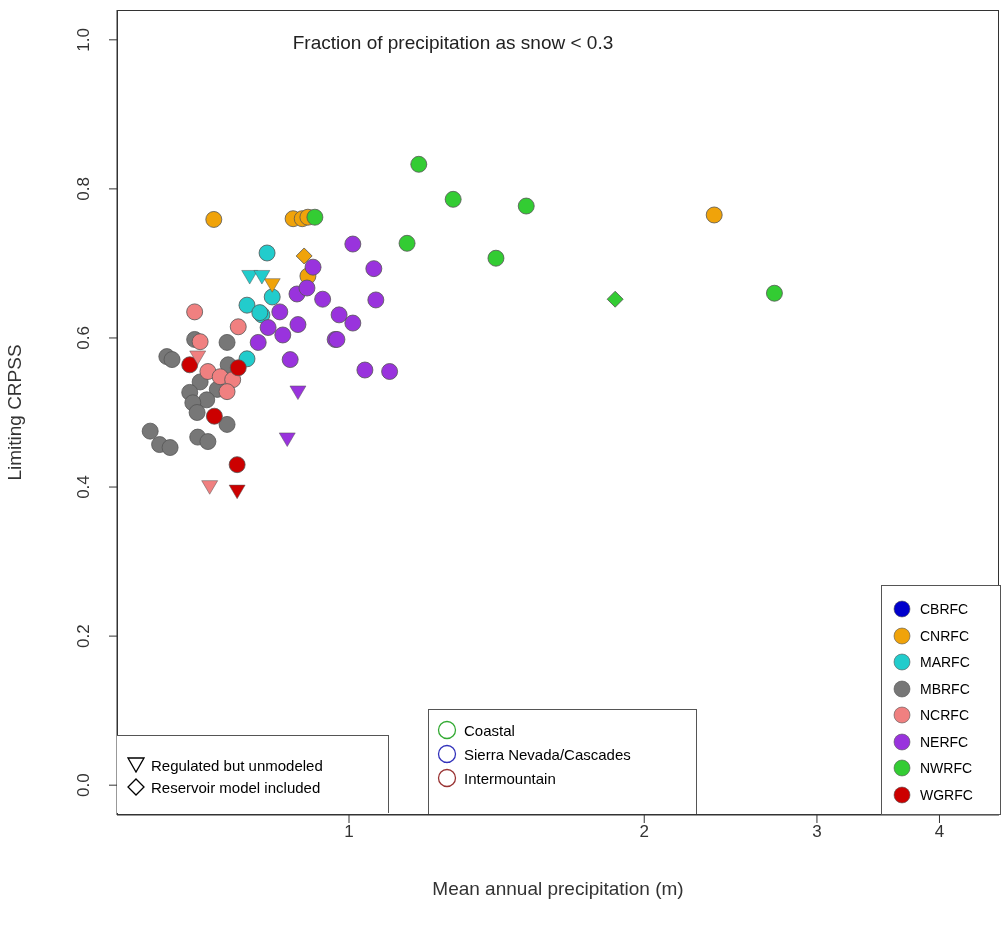 The width and height of the screenshot is (1001, 925). I want to click on annotation: Intermountain, so click(510, 778).